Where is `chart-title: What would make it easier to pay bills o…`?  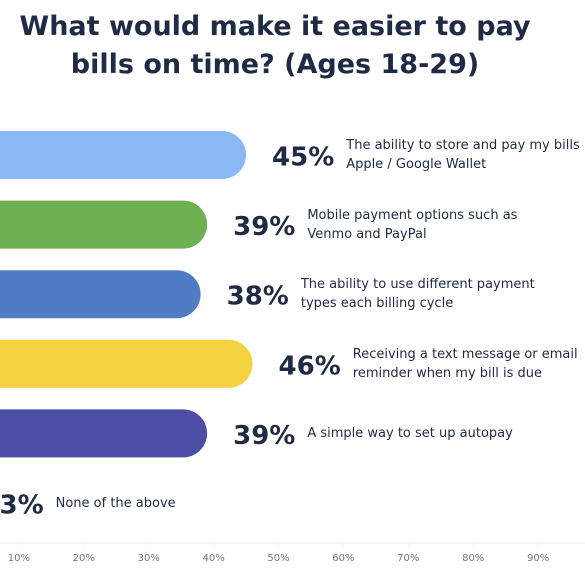
chart-title: What would make it easier to pay bills o… is located at coordinates (275, 45).